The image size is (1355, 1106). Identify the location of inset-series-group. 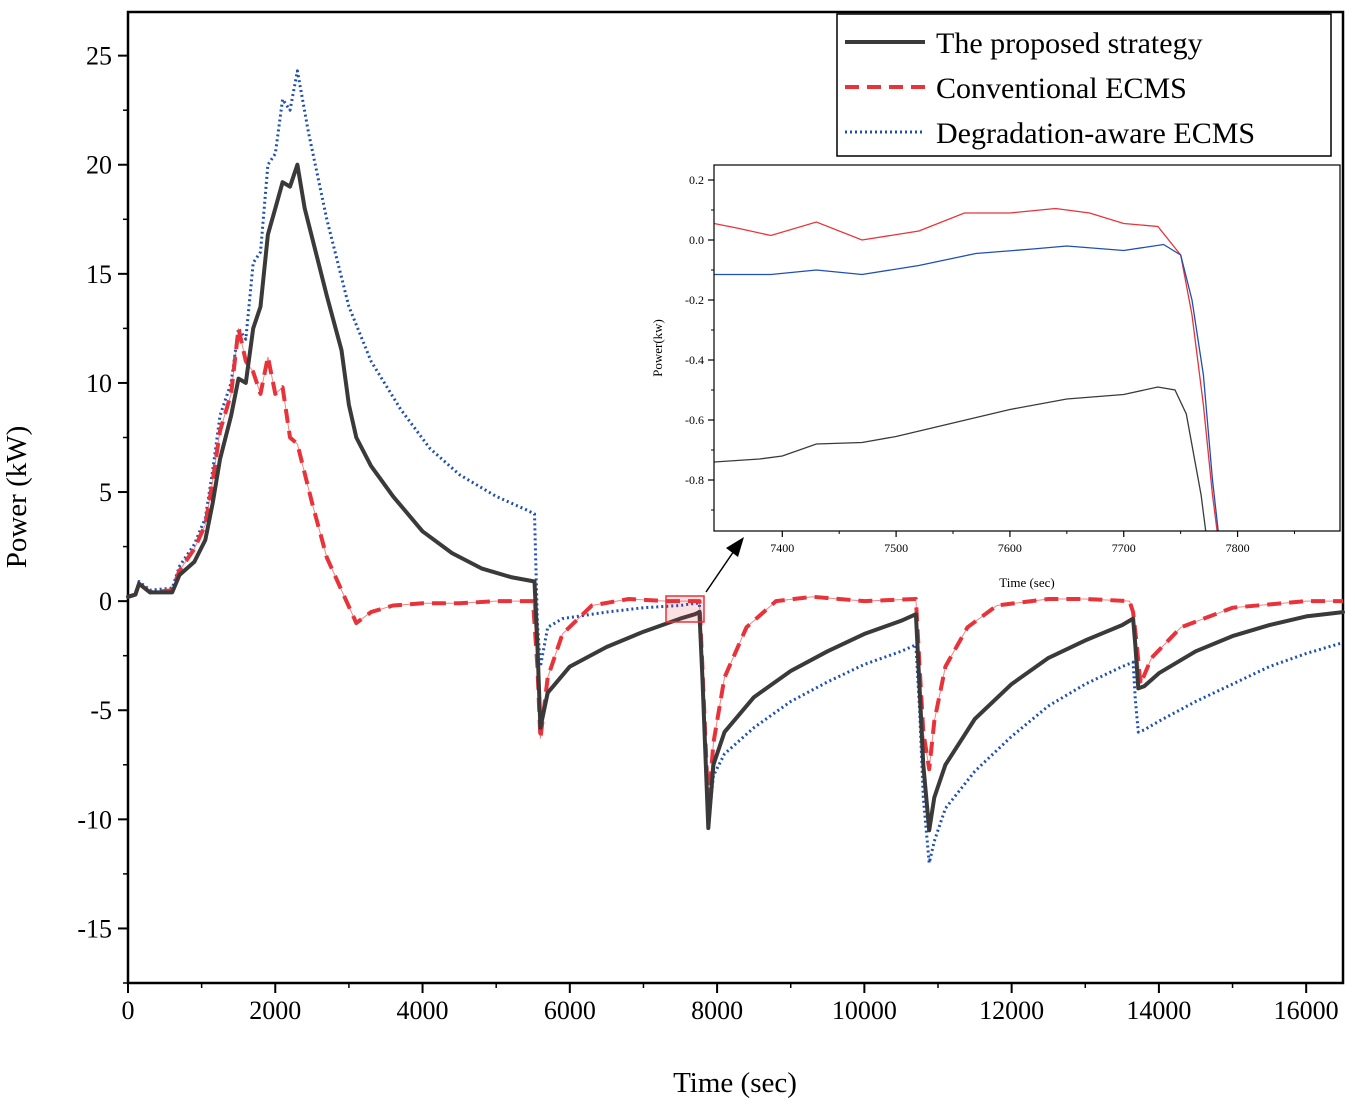
(966, 369).